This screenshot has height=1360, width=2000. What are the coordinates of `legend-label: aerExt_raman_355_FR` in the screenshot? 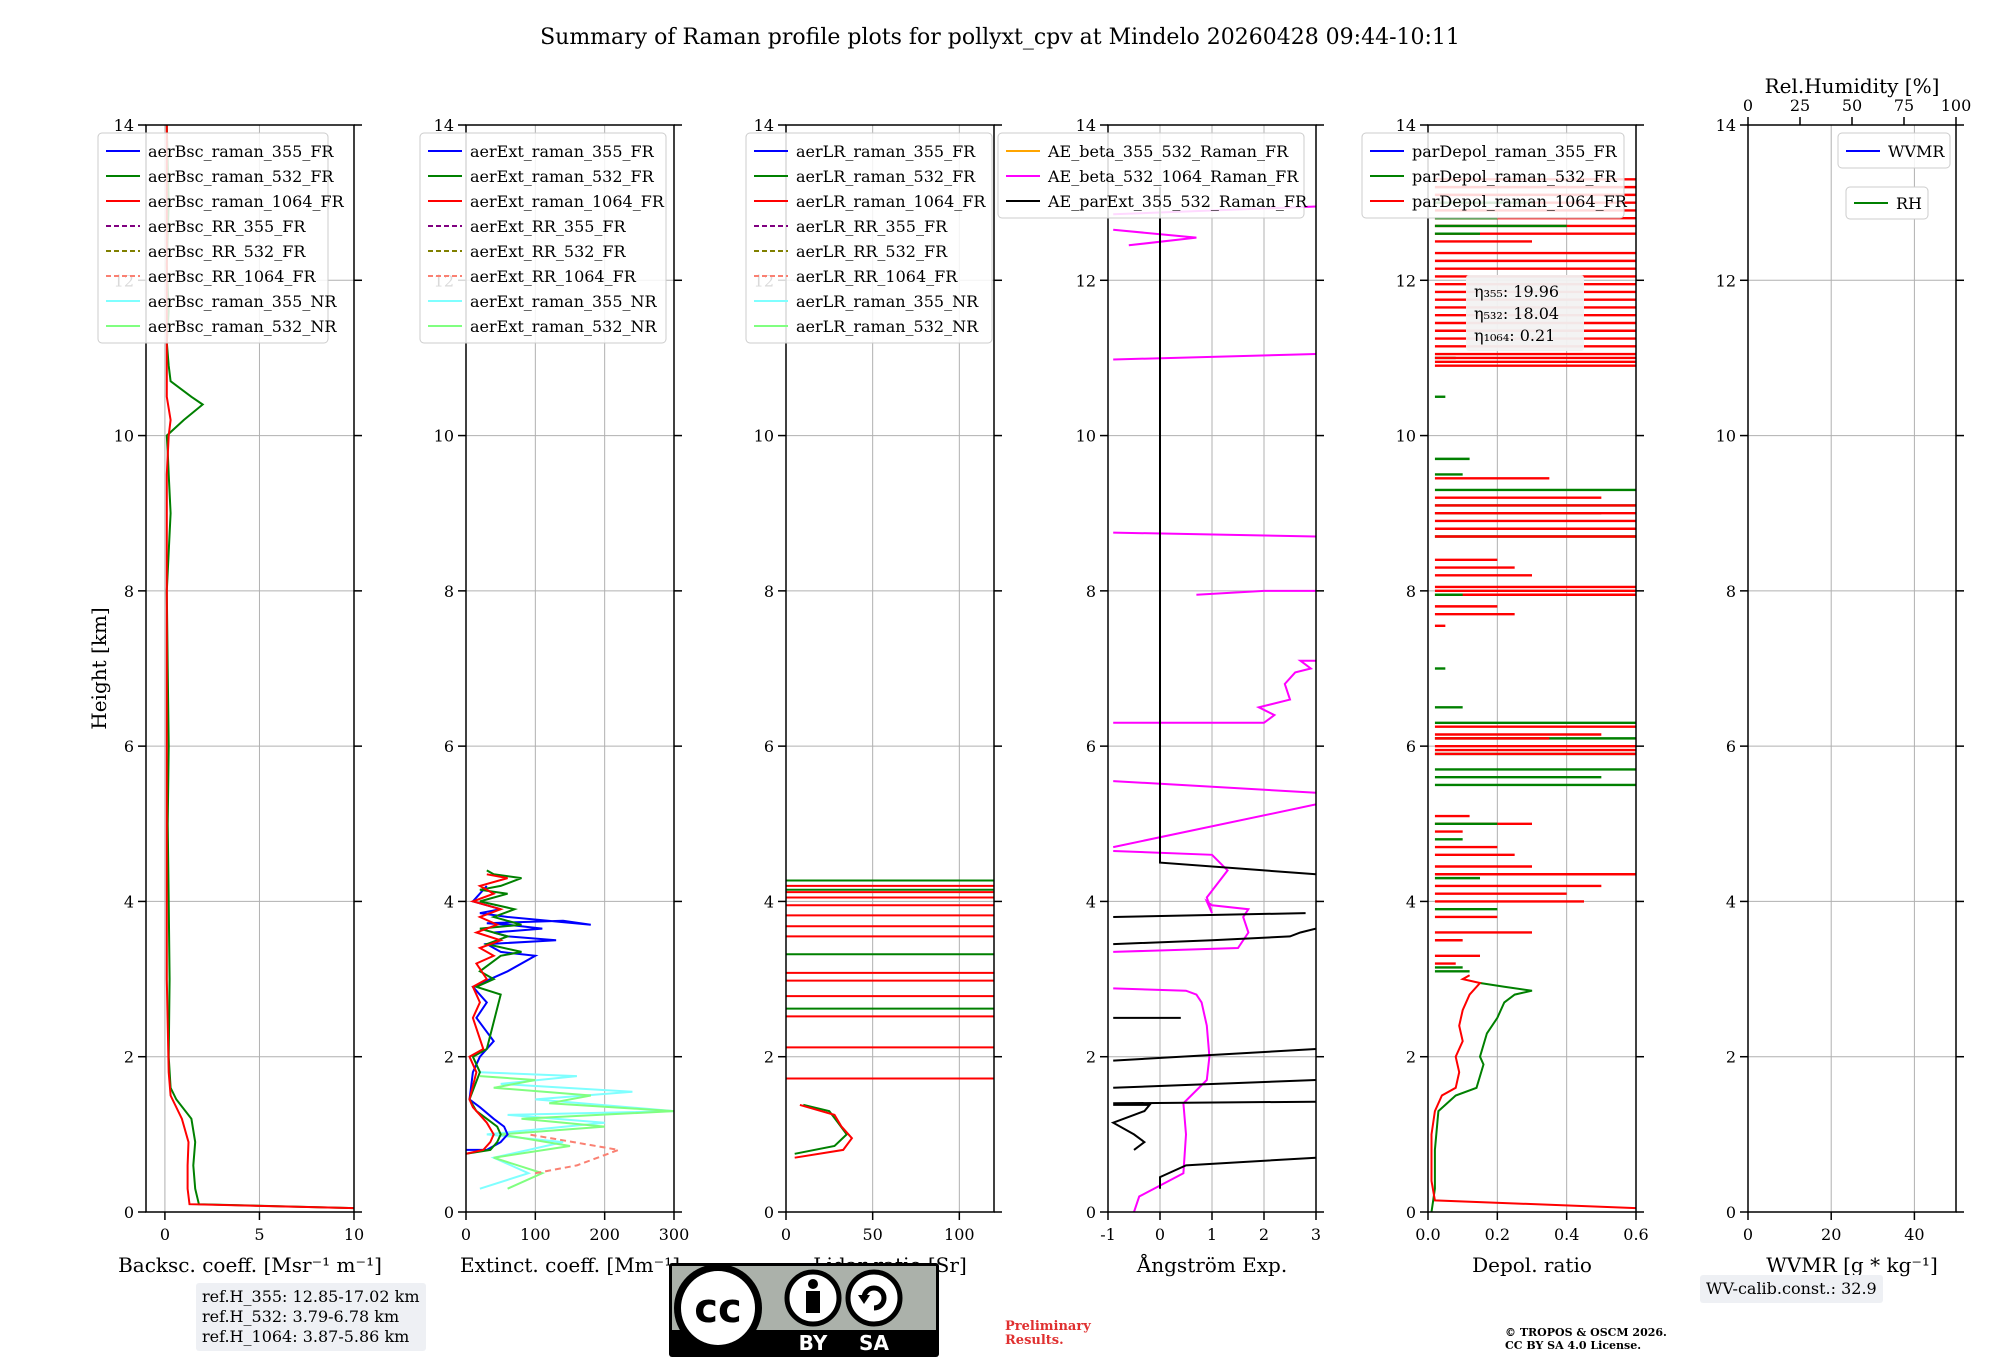 It's located at (562, 151).